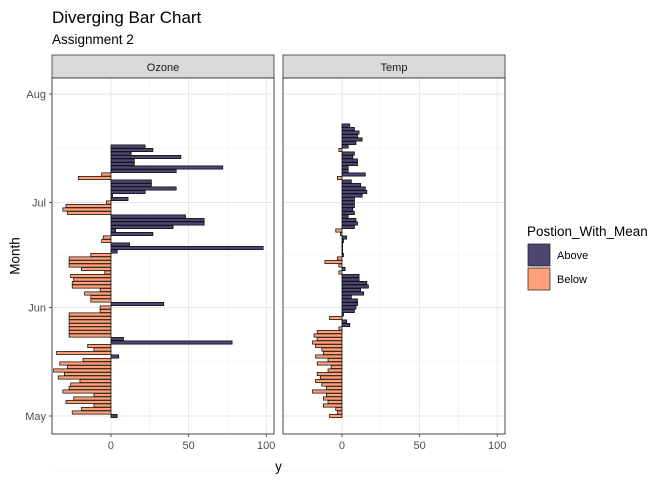 This screenshot has width=672, height=480. I want to click on facet-strip-label: Temp, so click(394, 68).